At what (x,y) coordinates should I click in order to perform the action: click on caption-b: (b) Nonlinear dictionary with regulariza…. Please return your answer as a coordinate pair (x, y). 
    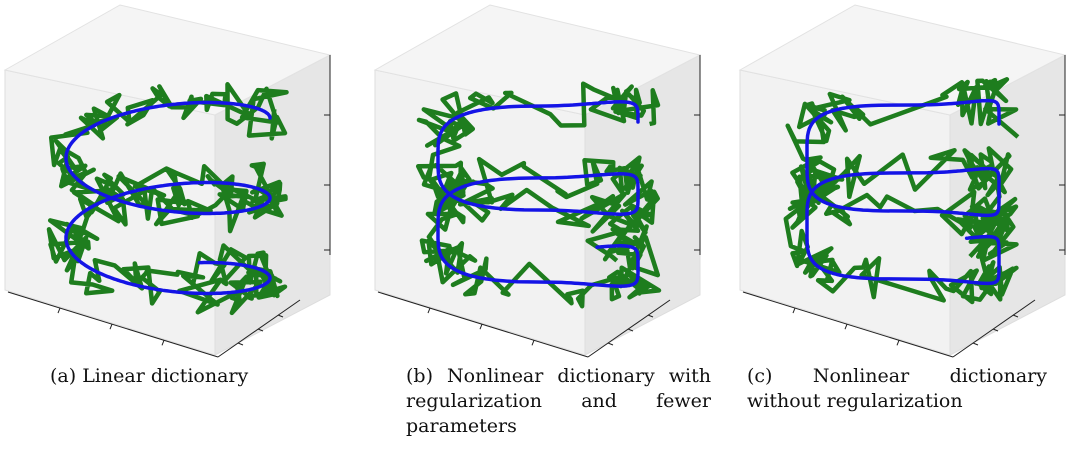
    Looking at the image, I should click on (558, 401).